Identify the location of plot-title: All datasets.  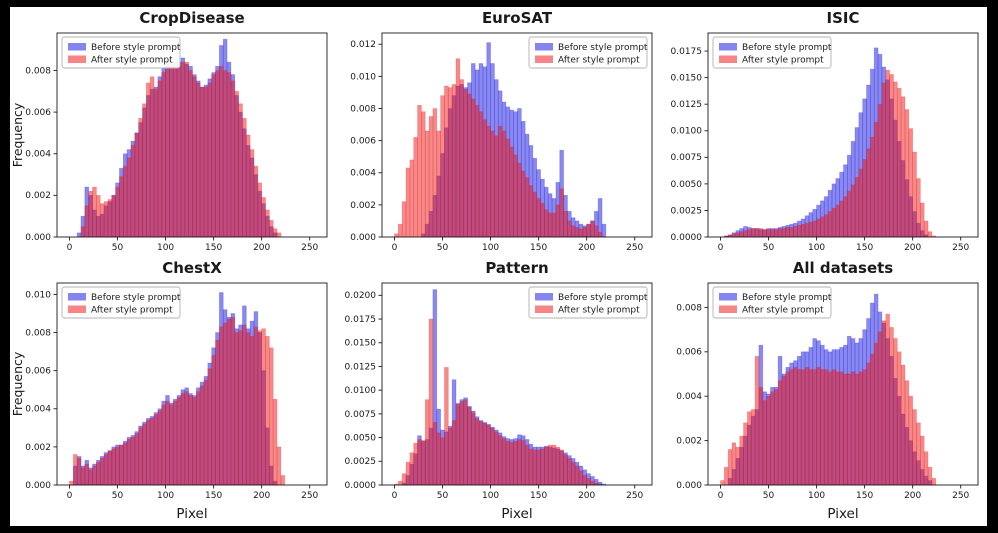
(843, 268).